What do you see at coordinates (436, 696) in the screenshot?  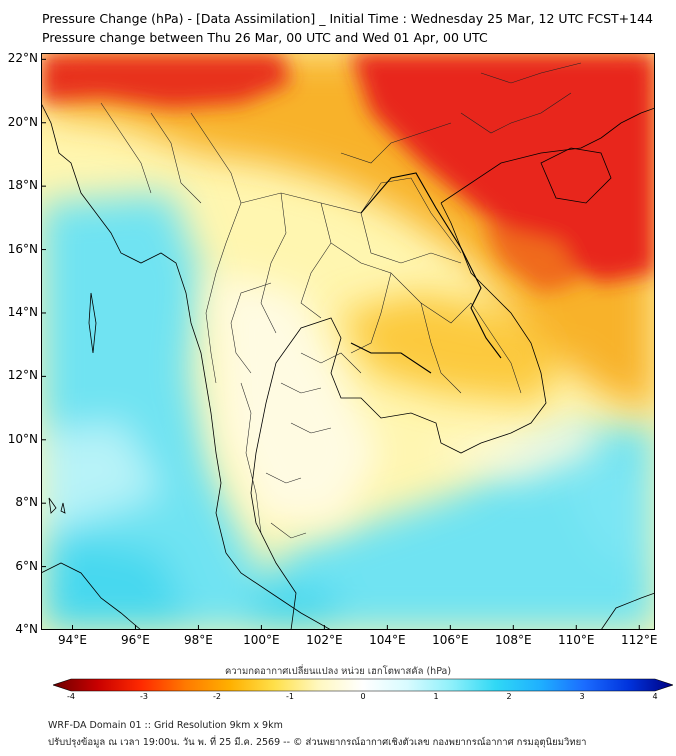 I see `colorbar-tick-label: 1` at bounding box center [436, 696].